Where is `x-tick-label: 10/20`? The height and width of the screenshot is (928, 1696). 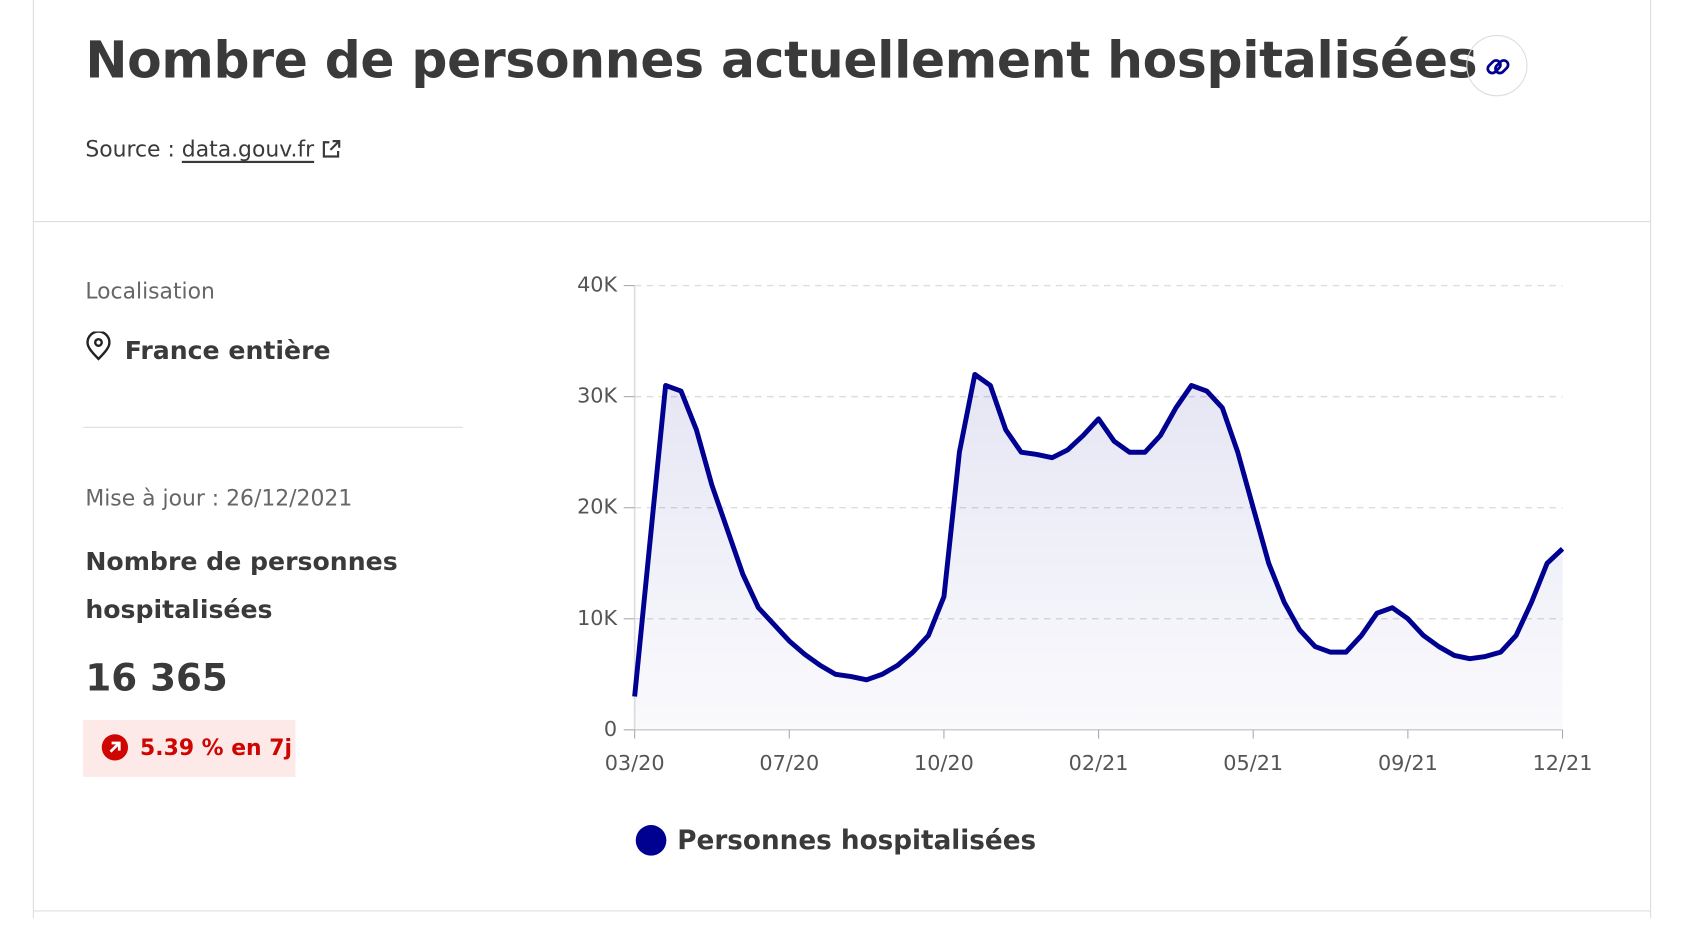 x-tick-label: 10/20 is located at coordinates (944, 763).